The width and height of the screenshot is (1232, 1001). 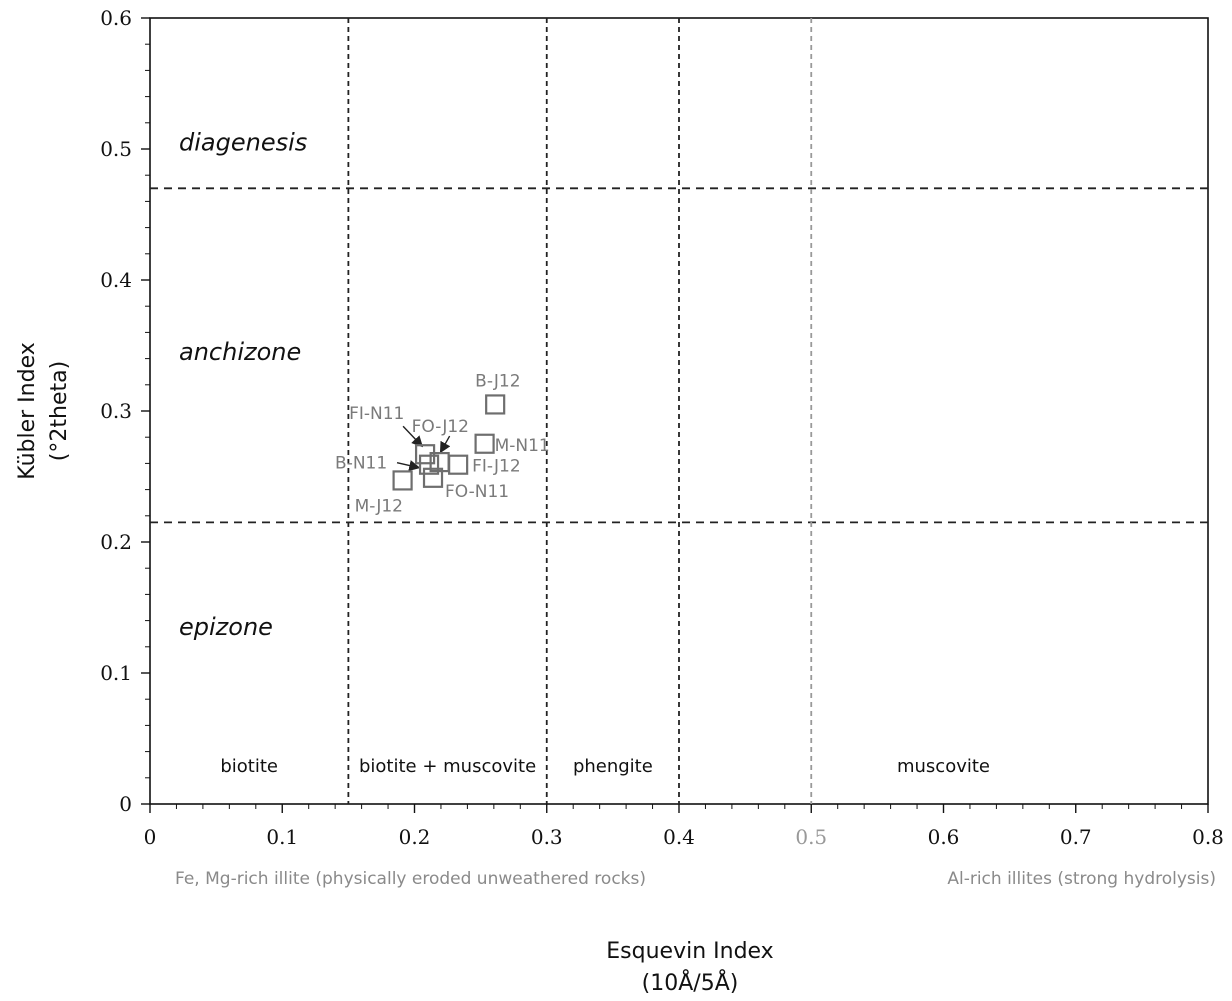 What do you see at coordinates (447, 766) in the screenshot?
I see `mineral-field-label: biotite + muscovite` at bounding box center [447, 766].